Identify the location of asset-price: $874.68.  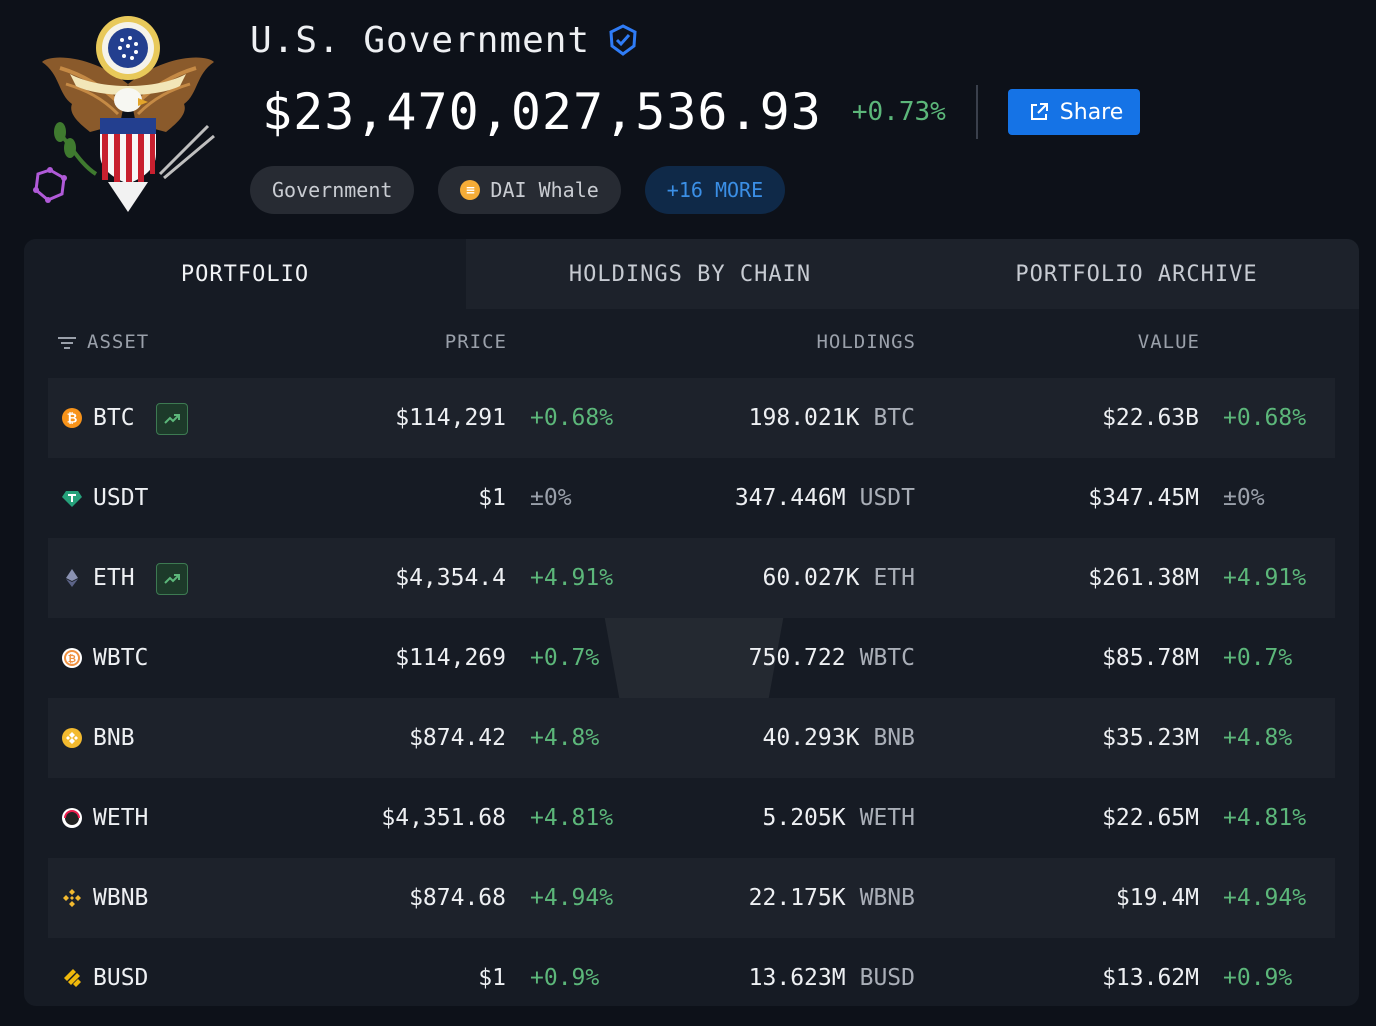
(457, 898).